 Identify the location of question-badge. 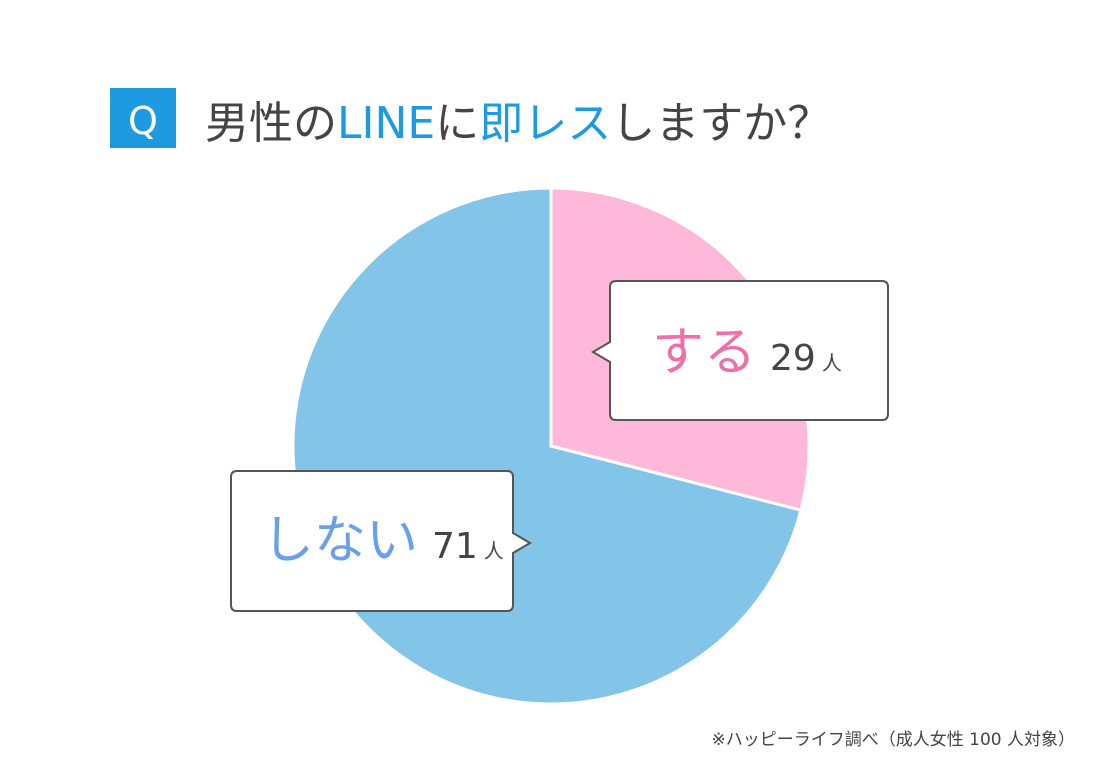
(143, 118).